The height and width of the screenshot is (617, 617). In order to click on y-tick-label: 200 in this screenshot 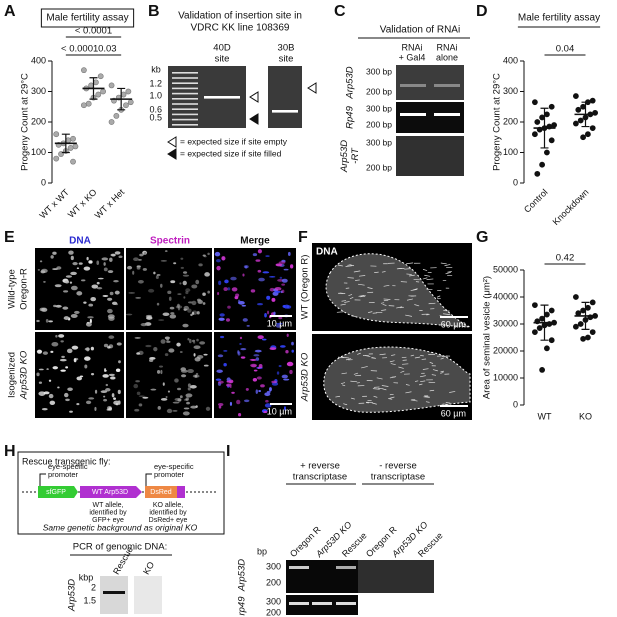, I will do `click(38, 121)`.